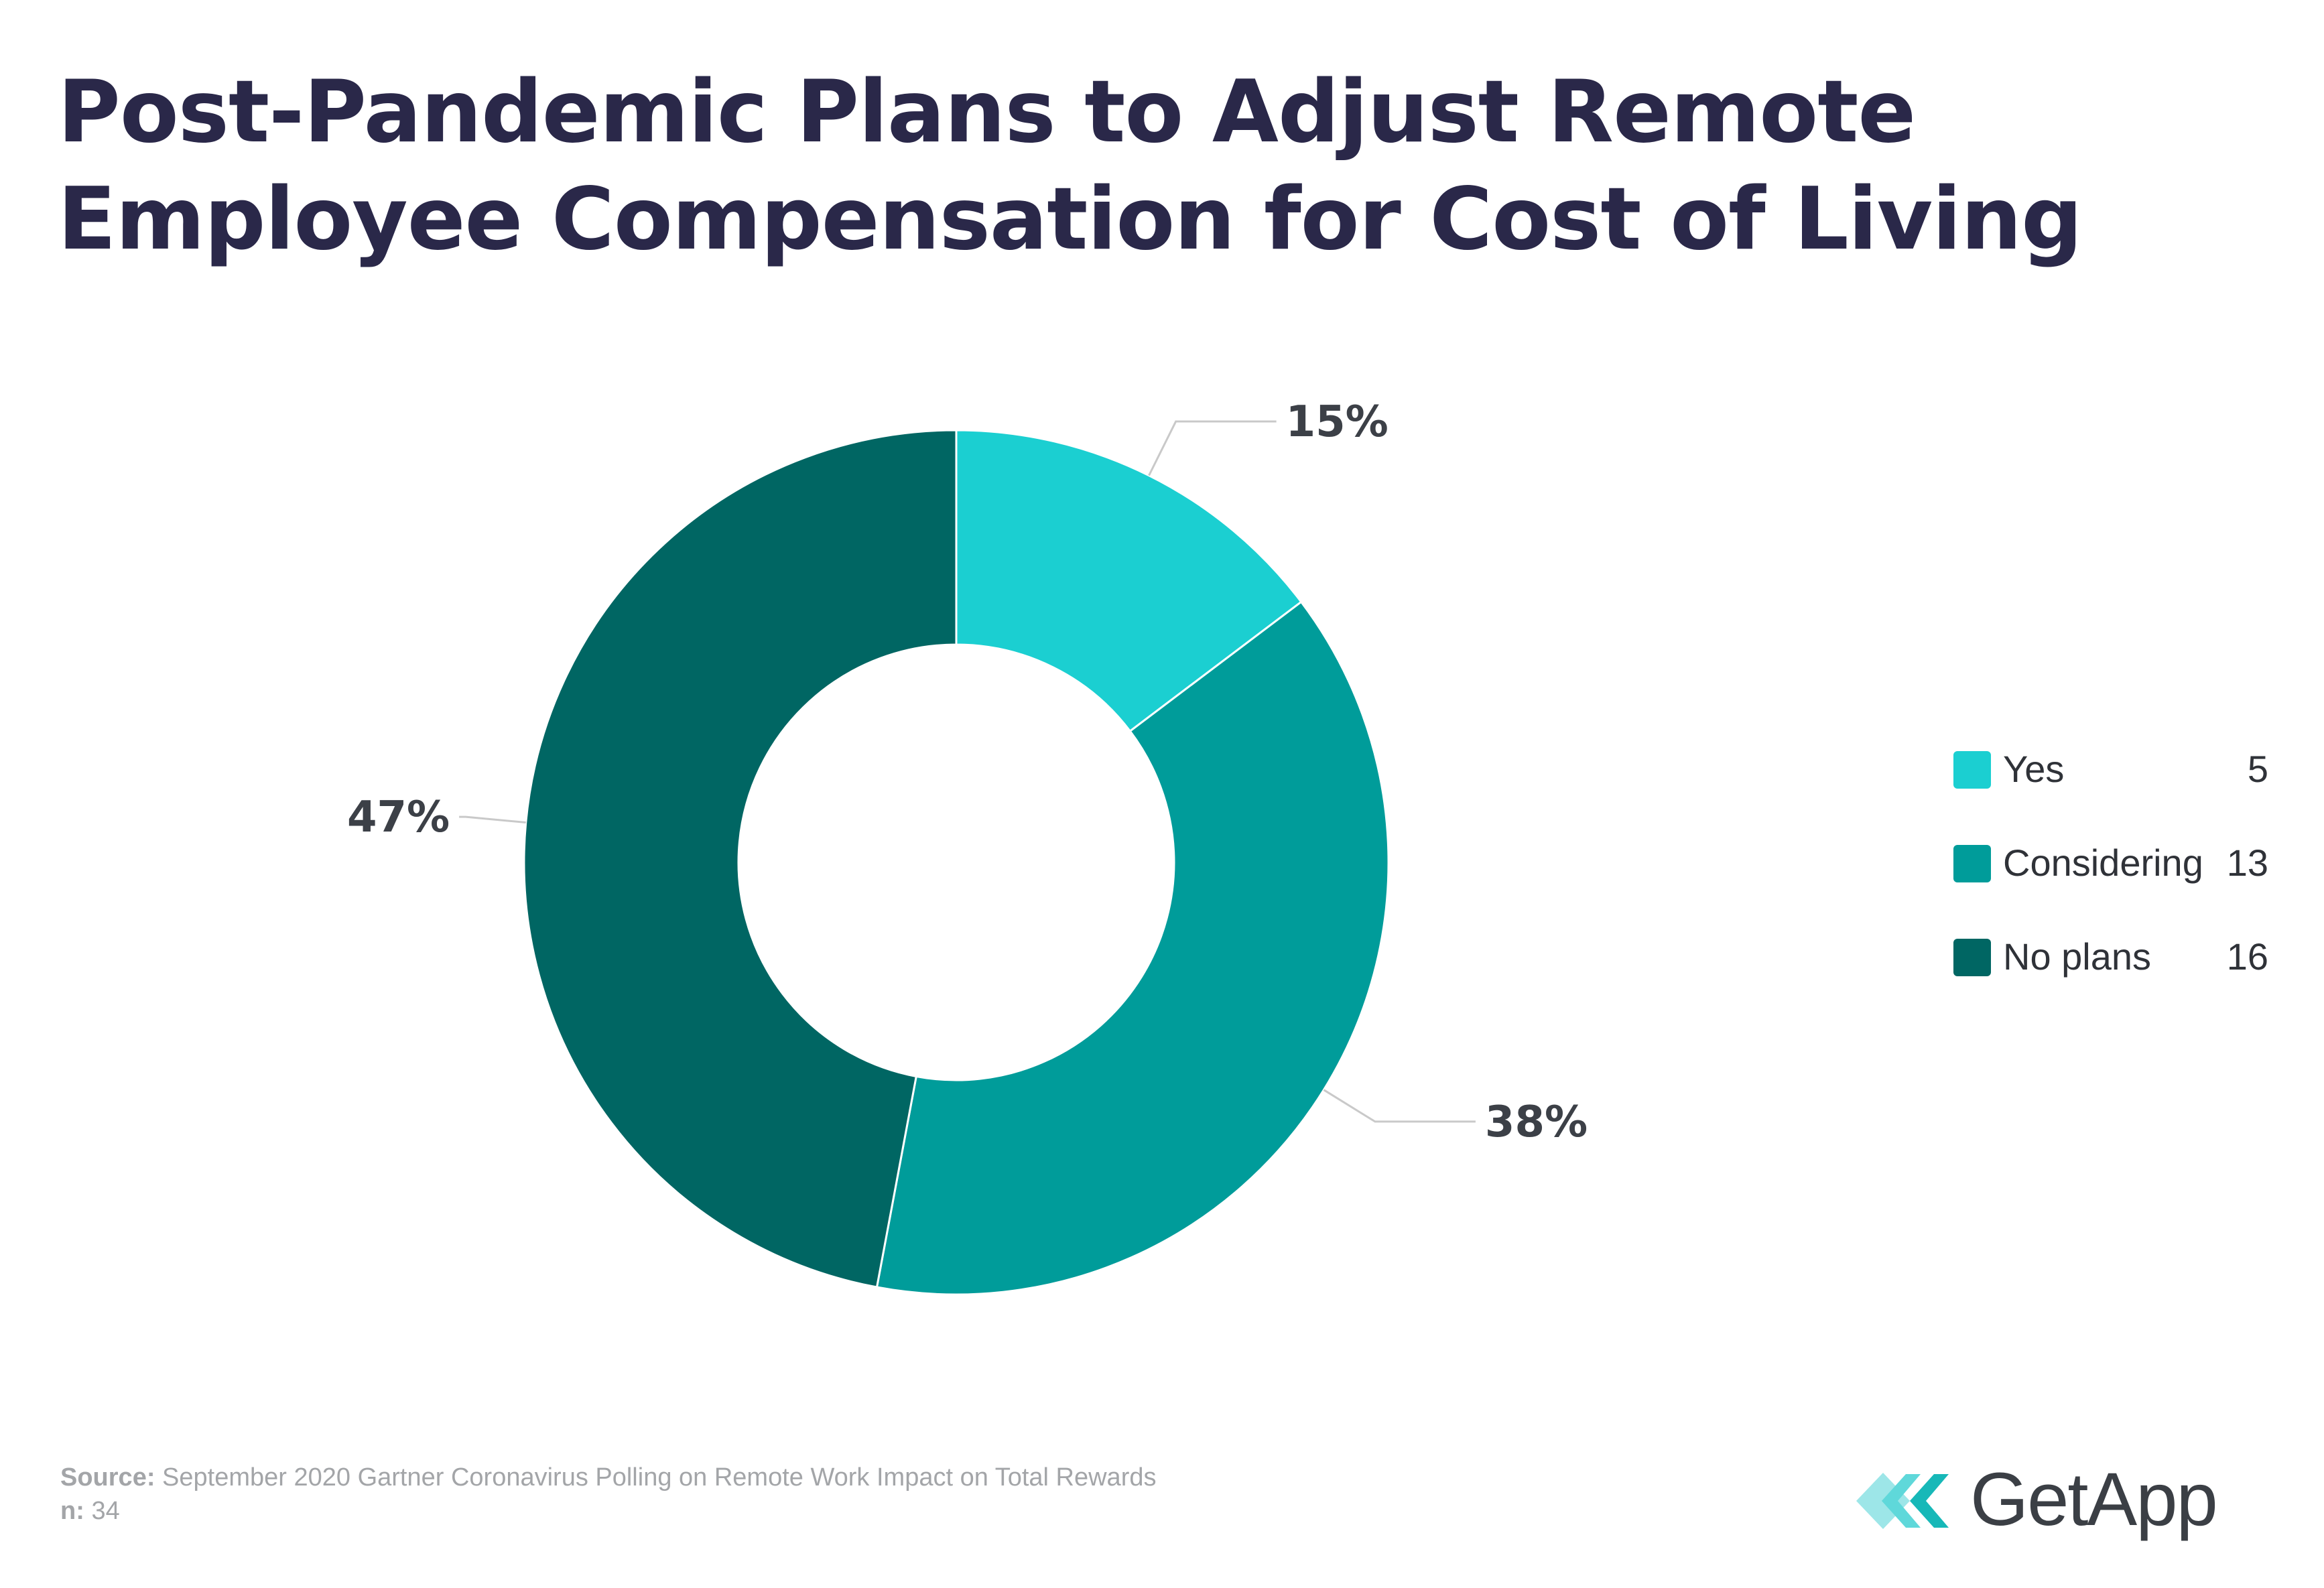  I want to click on leader-line-no-plans, so click(493, 819).